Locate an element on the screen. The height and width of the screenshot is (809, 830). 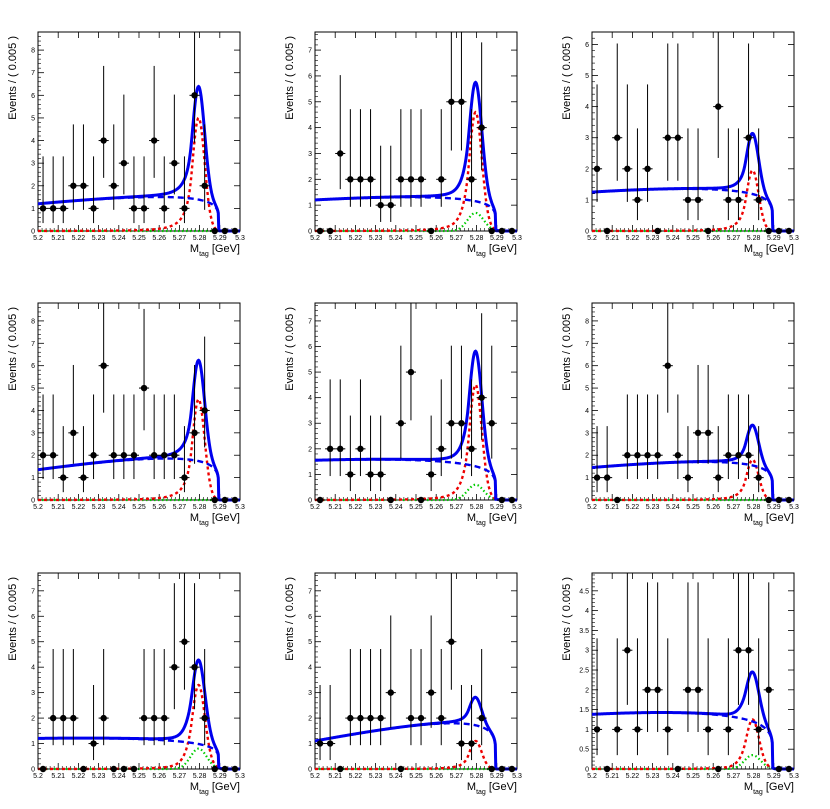
signal-component-curve is located at coordinates (693, 201).